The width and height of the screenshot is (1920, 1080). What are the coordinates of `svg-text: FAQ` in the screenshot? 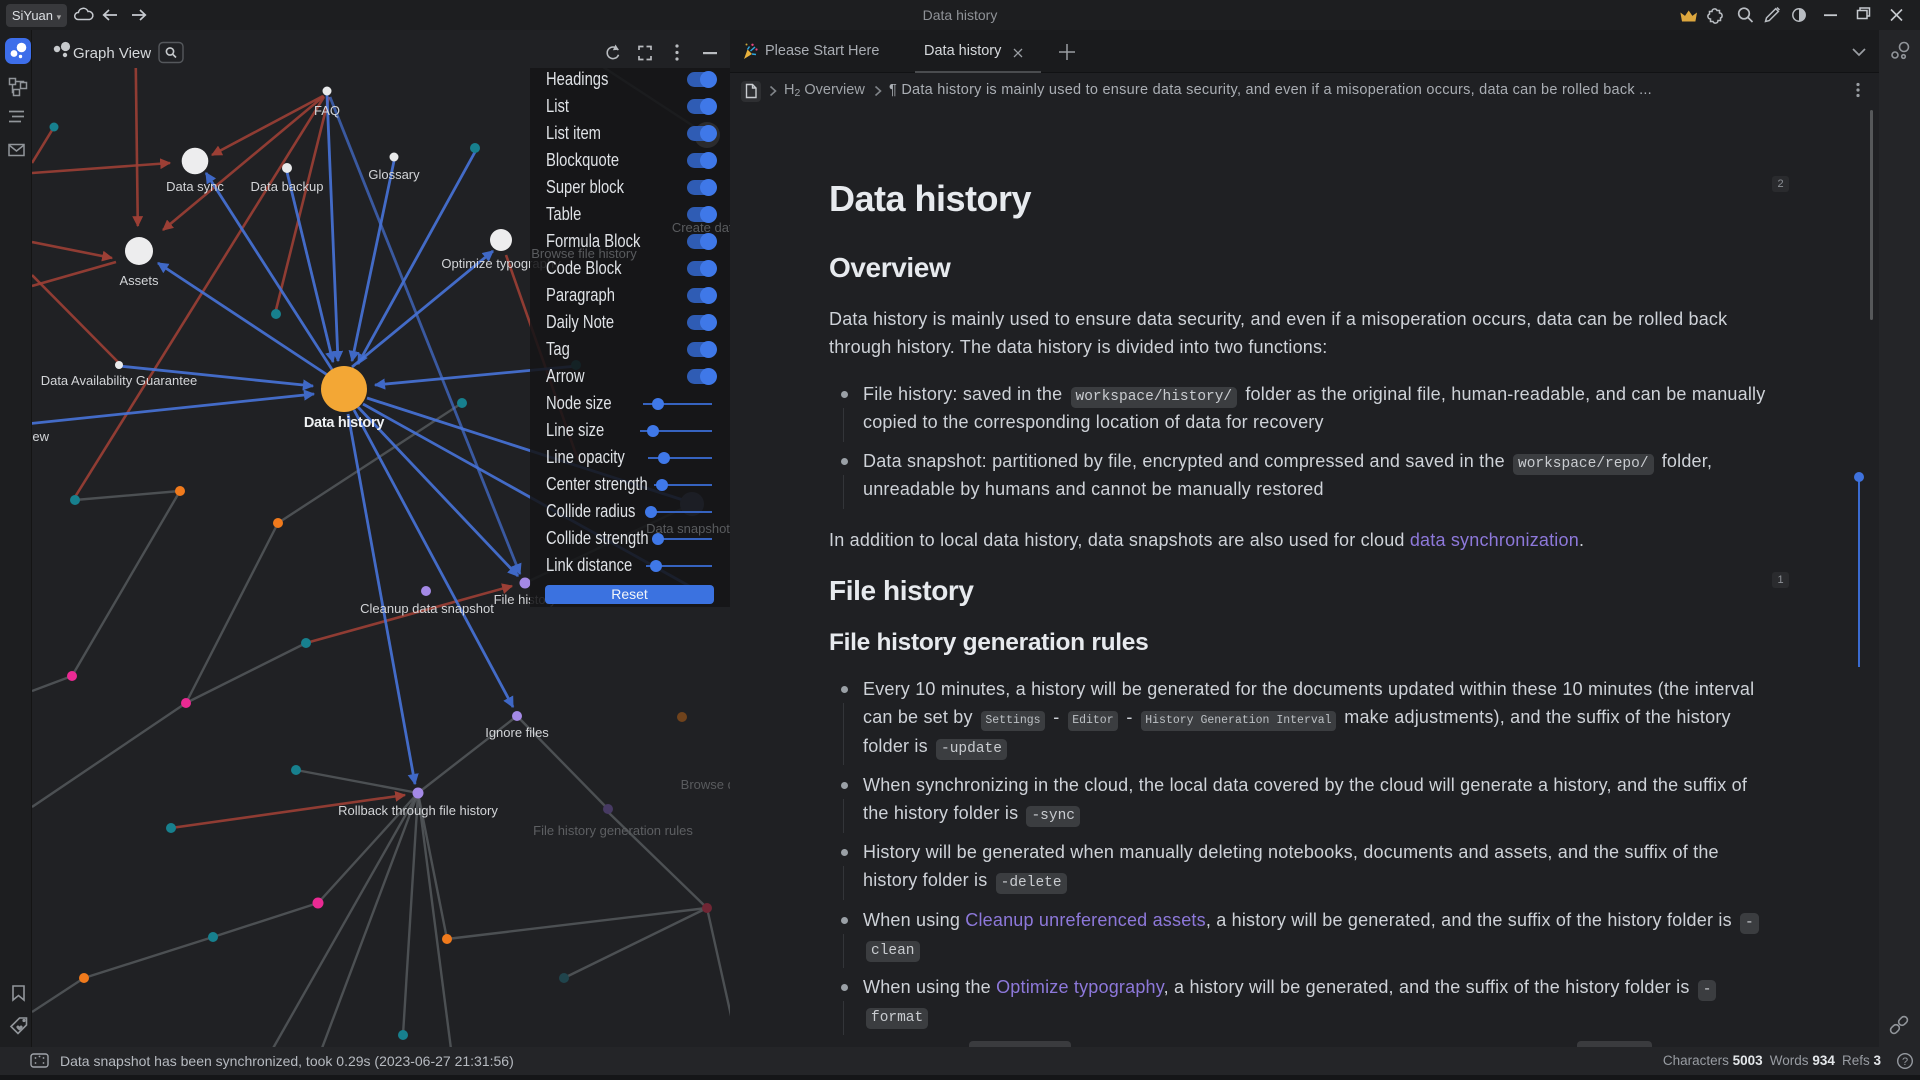 It's located at (327, 110).